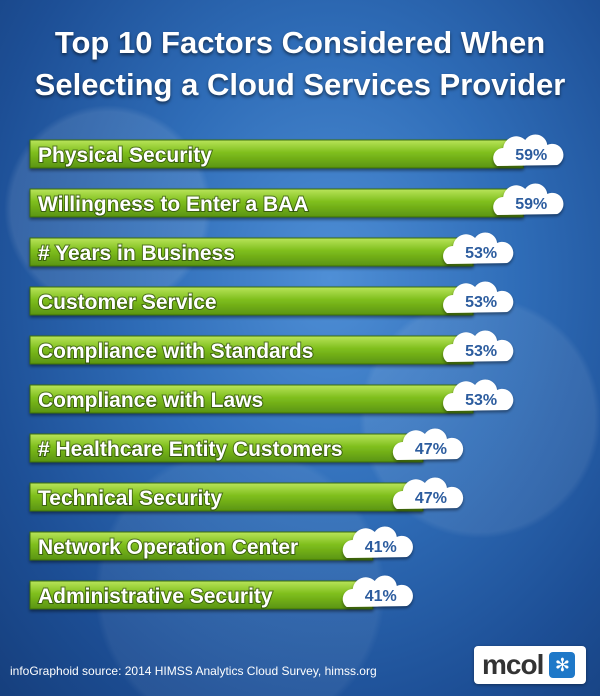 The width and height of the screenshot is (600, 696). What do you see at coordinates (300, 84) in the screenshot?
I see `title-line-2: Selecting a Cloud Services Provider` at bounding box center [300, 84].